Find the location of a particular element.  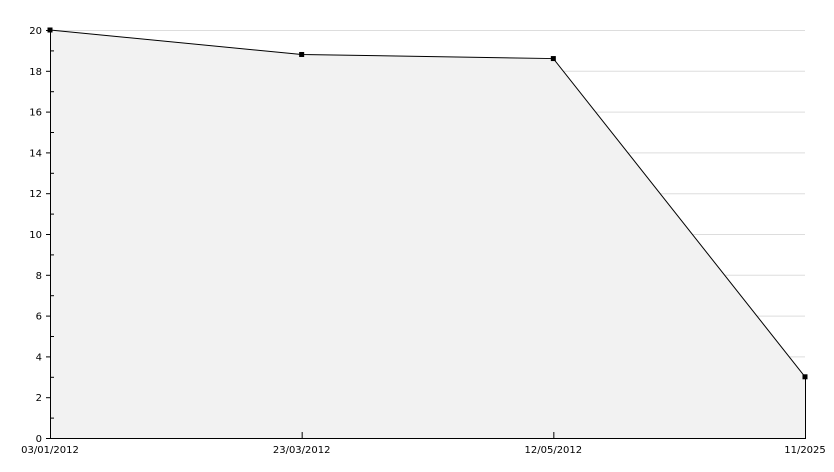

y-tick-label: 12 is located at coordinates (35, 194).